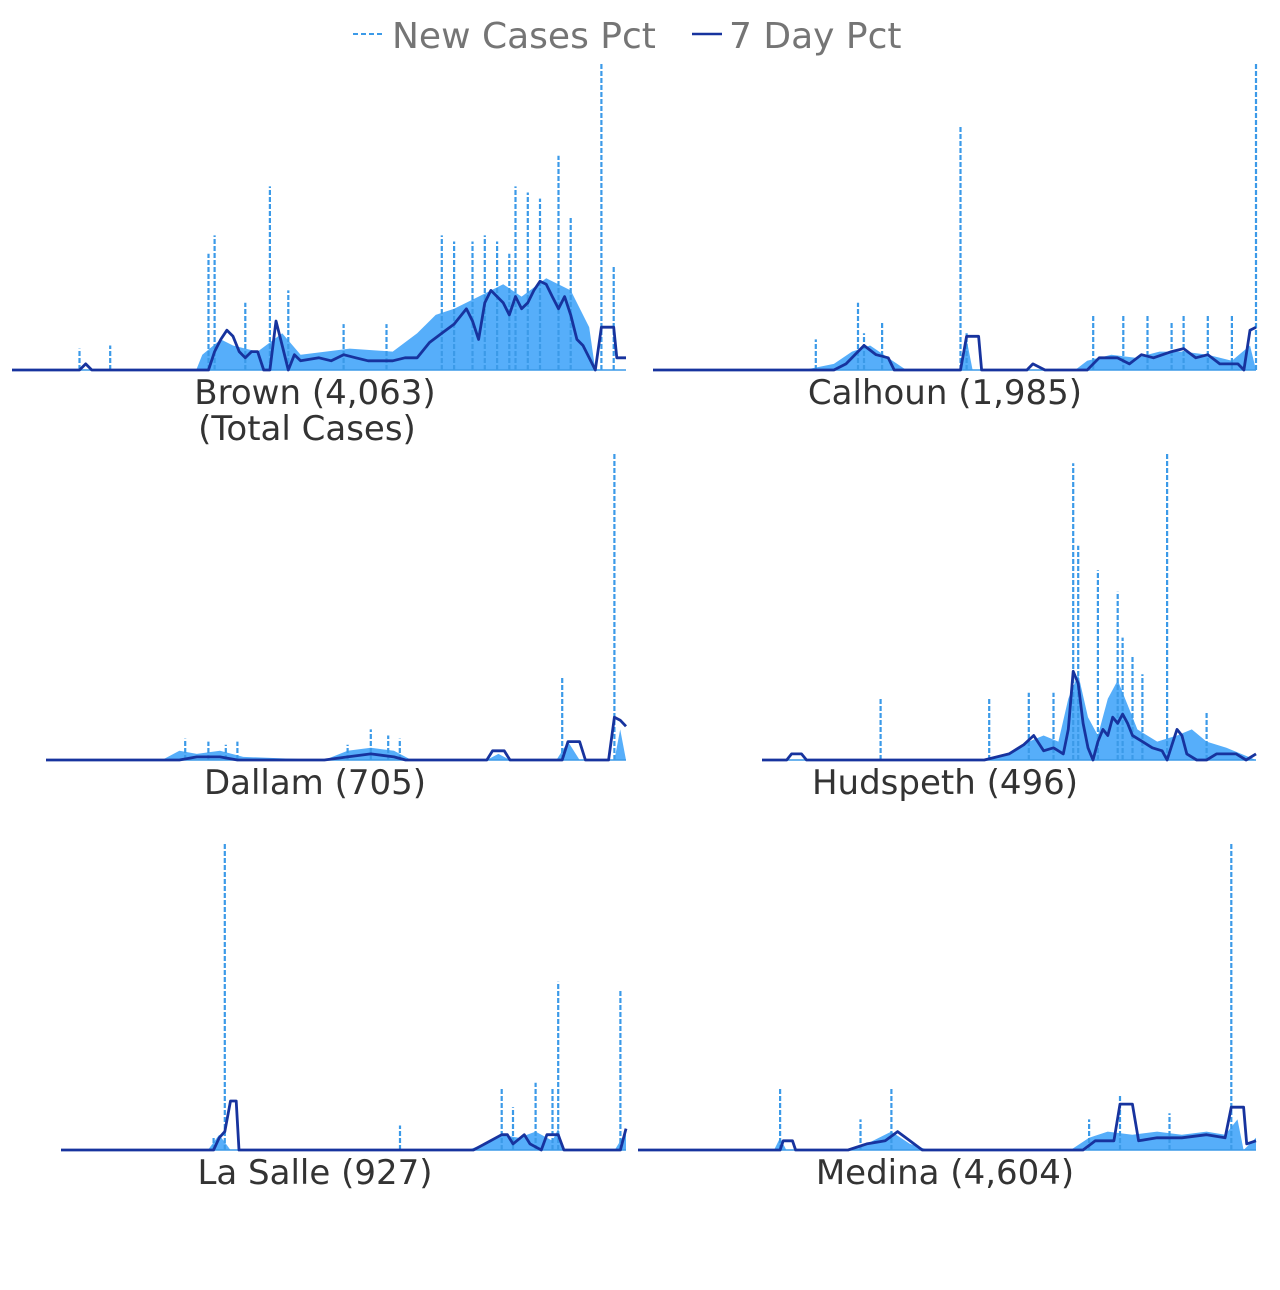  What do you see at coordinates (945, 393) in the screenshot?
I see `panel-title: Calhoun (1,985)` at bounding box center [945, 393].